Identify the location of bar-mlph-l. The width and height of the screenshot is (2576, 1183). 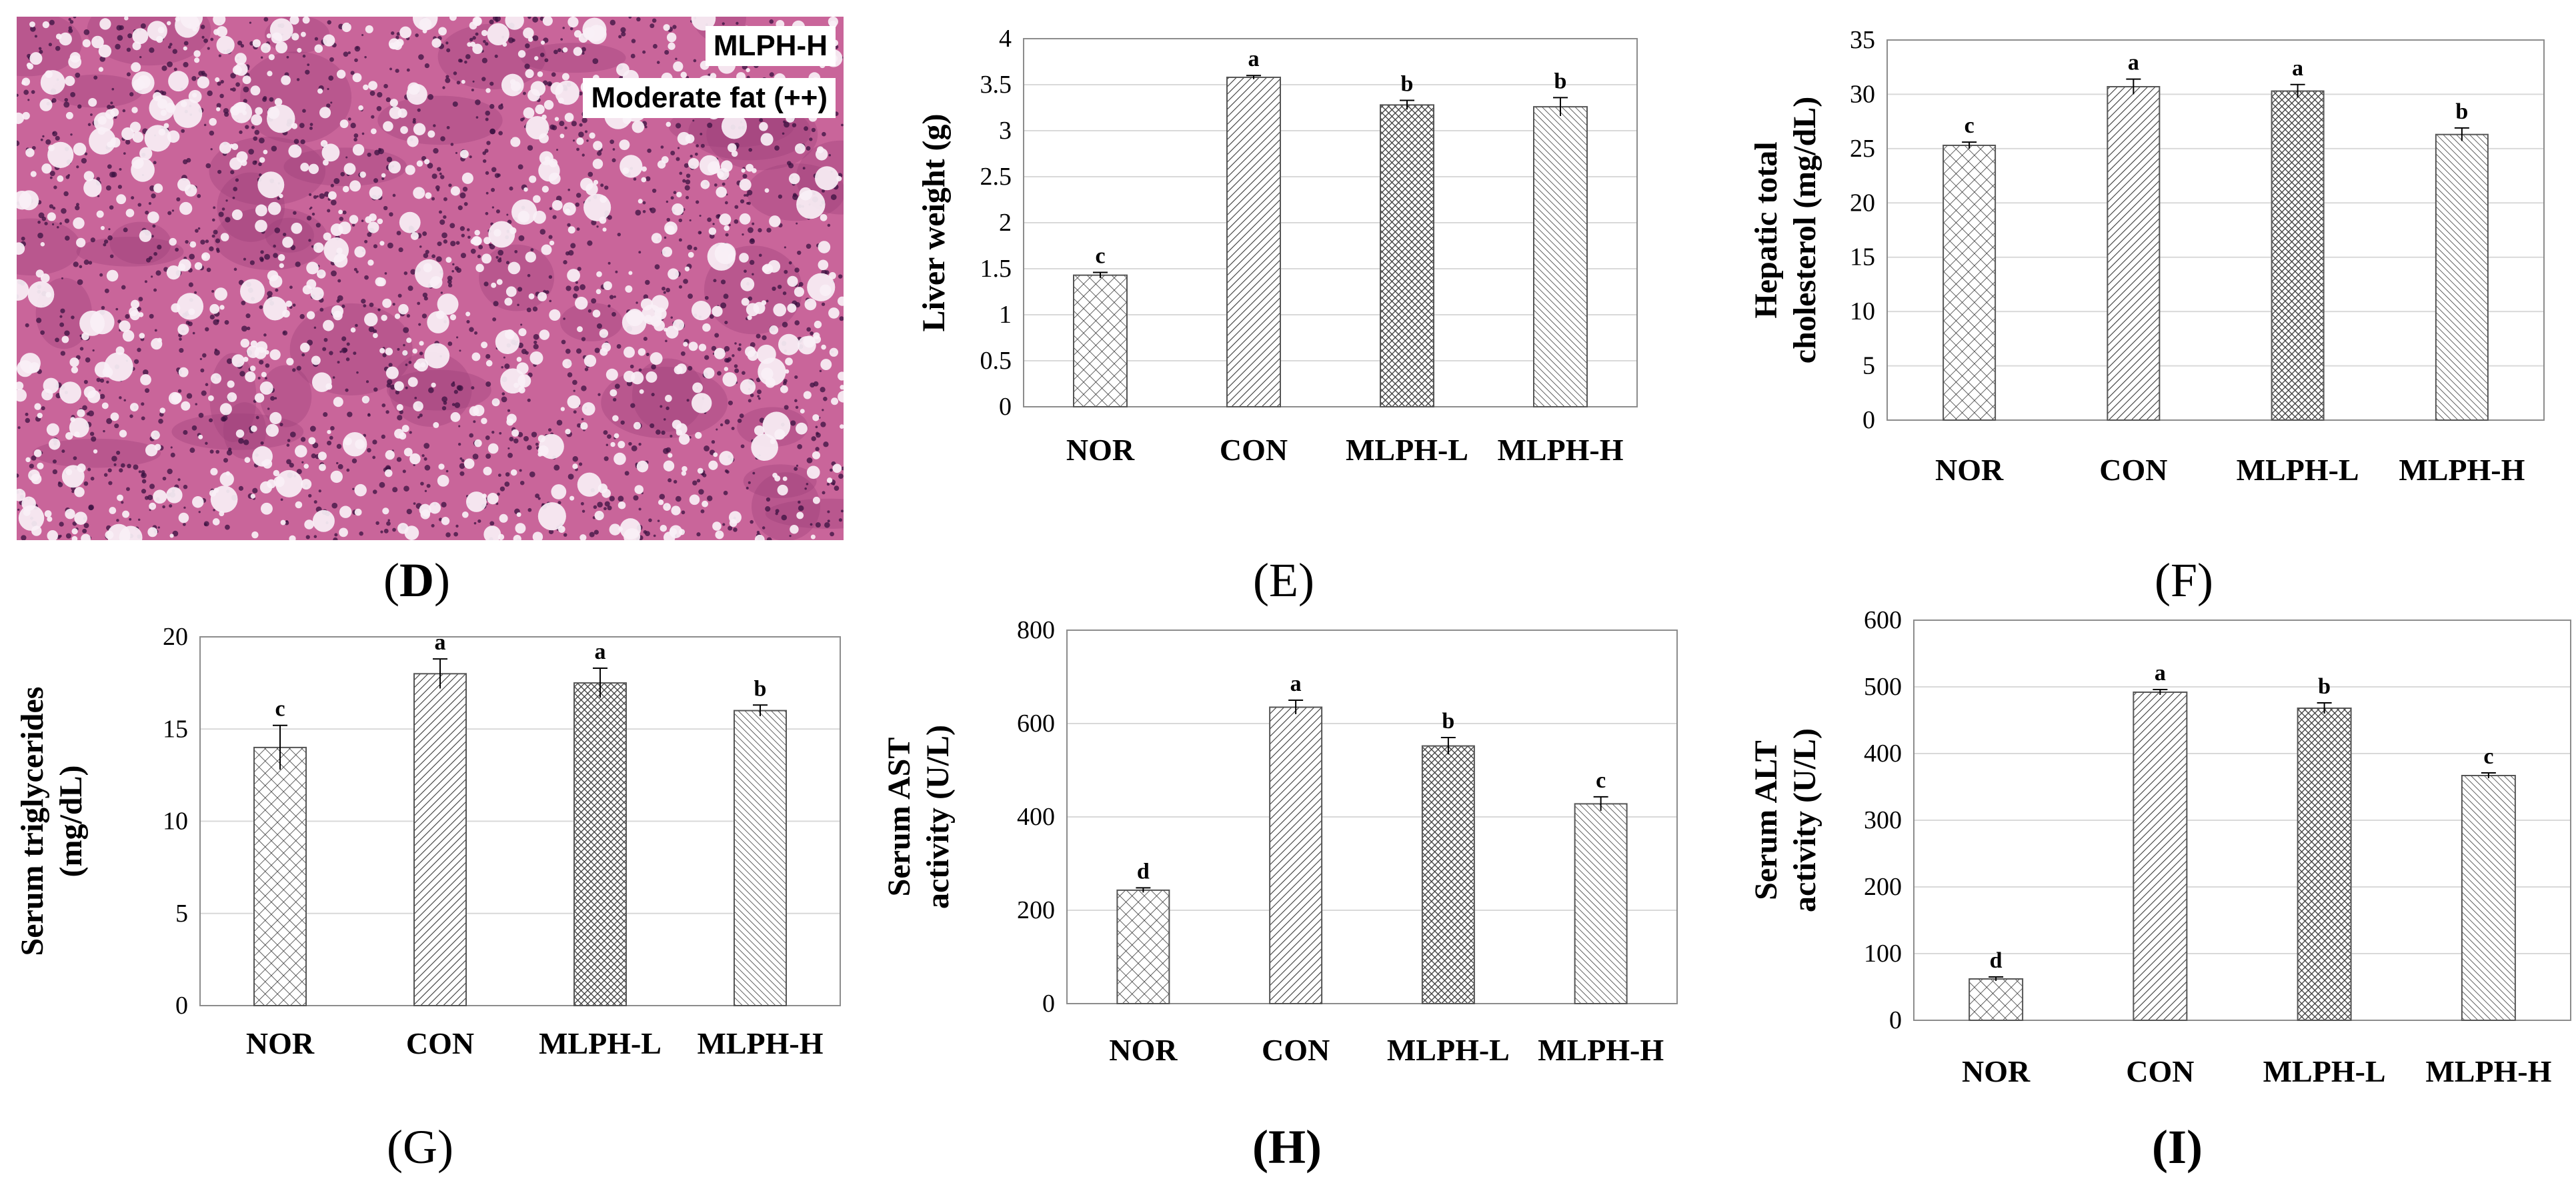
(1448, 874).